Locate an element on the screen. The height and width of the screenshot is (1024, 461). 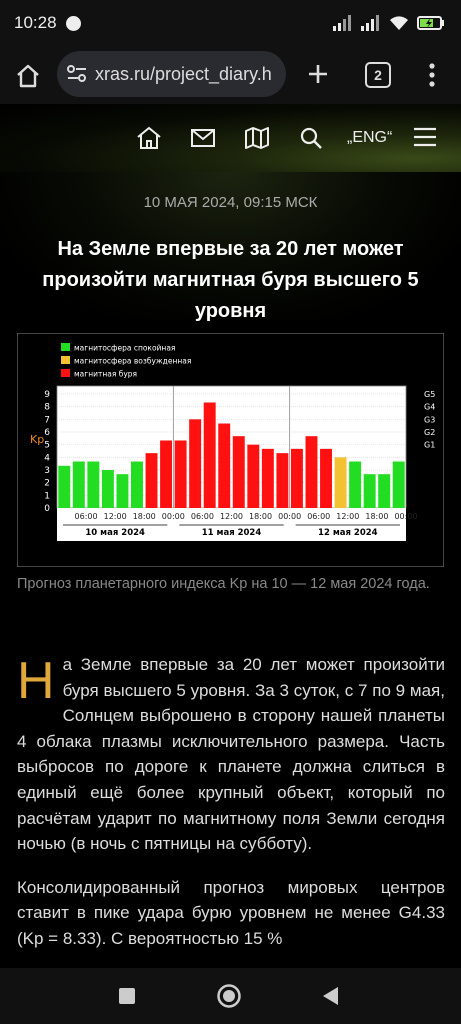
y-tick-1: 1 is located at coordinates (47, 496).